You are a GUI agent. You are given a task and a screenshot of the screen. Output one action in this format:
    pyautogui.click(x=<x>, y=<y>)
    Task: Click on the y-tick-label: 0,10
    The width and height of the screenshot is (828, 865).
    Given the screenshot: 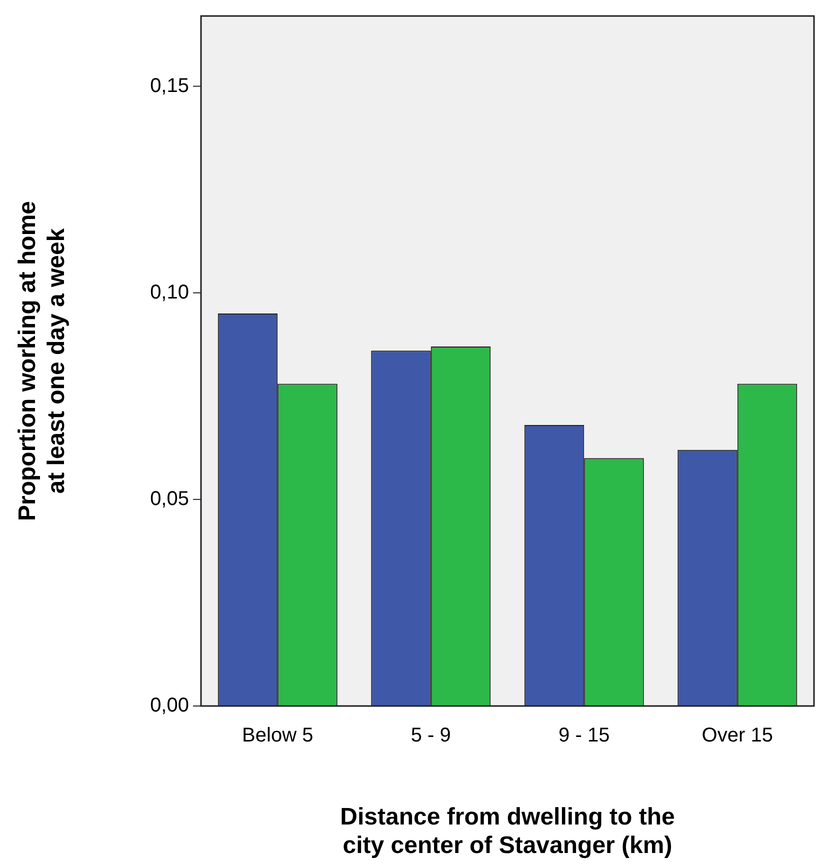 What is the action you would take?
    pyautogui.click(x=169, y=292)
    